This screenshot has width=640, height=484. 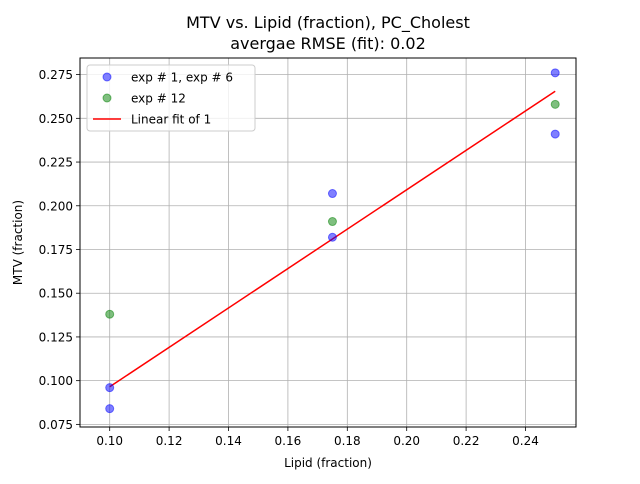 I want to click on x-tick-label: 0.18, so click(x=347, y=441).